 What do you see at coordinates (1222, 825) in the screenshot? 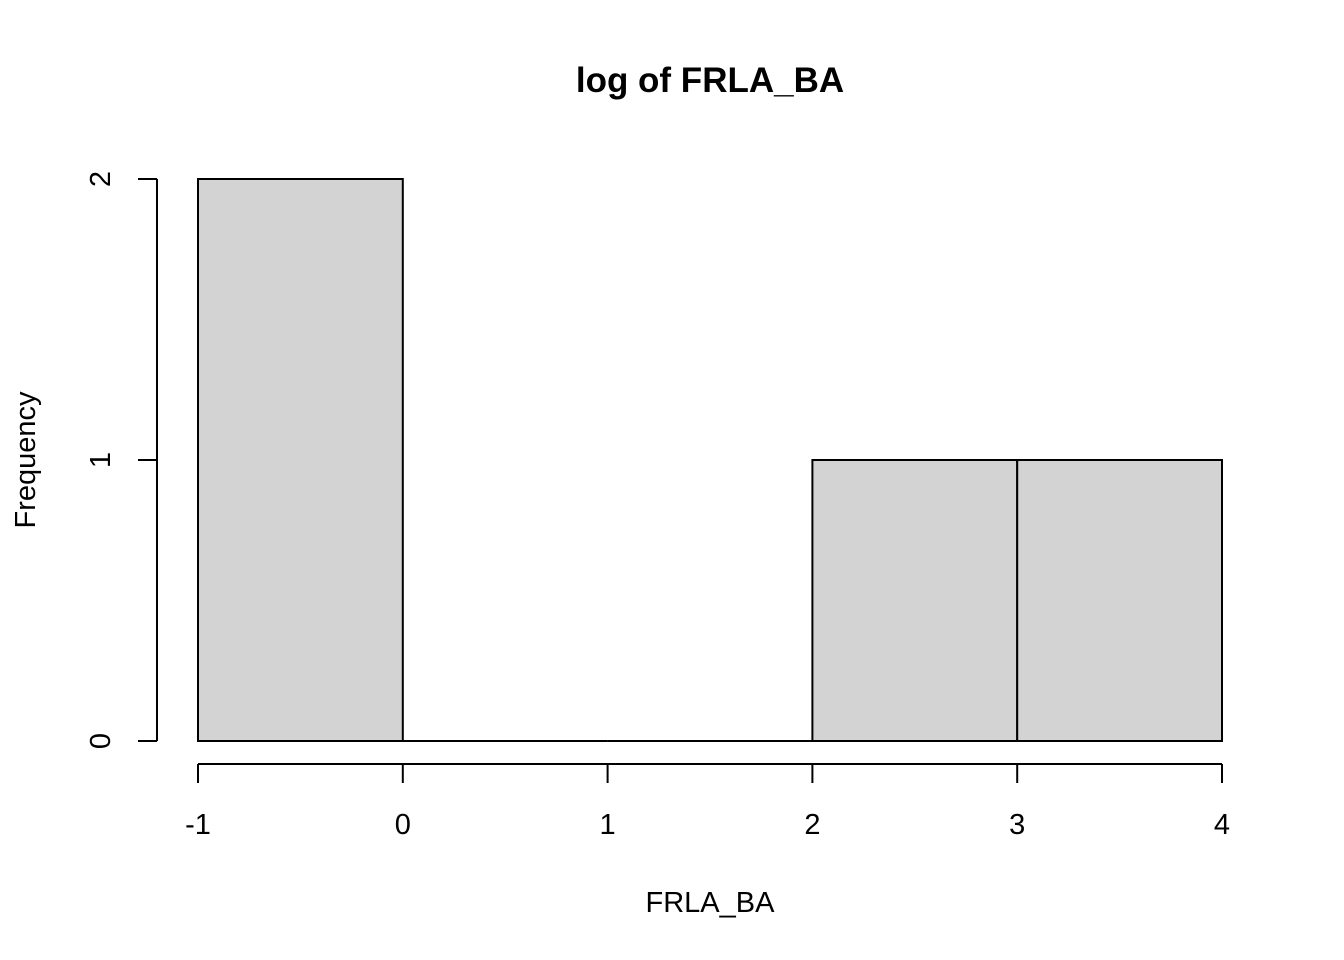
I see `x-tick-label-5: 4` at bounding box center [1222, 825].